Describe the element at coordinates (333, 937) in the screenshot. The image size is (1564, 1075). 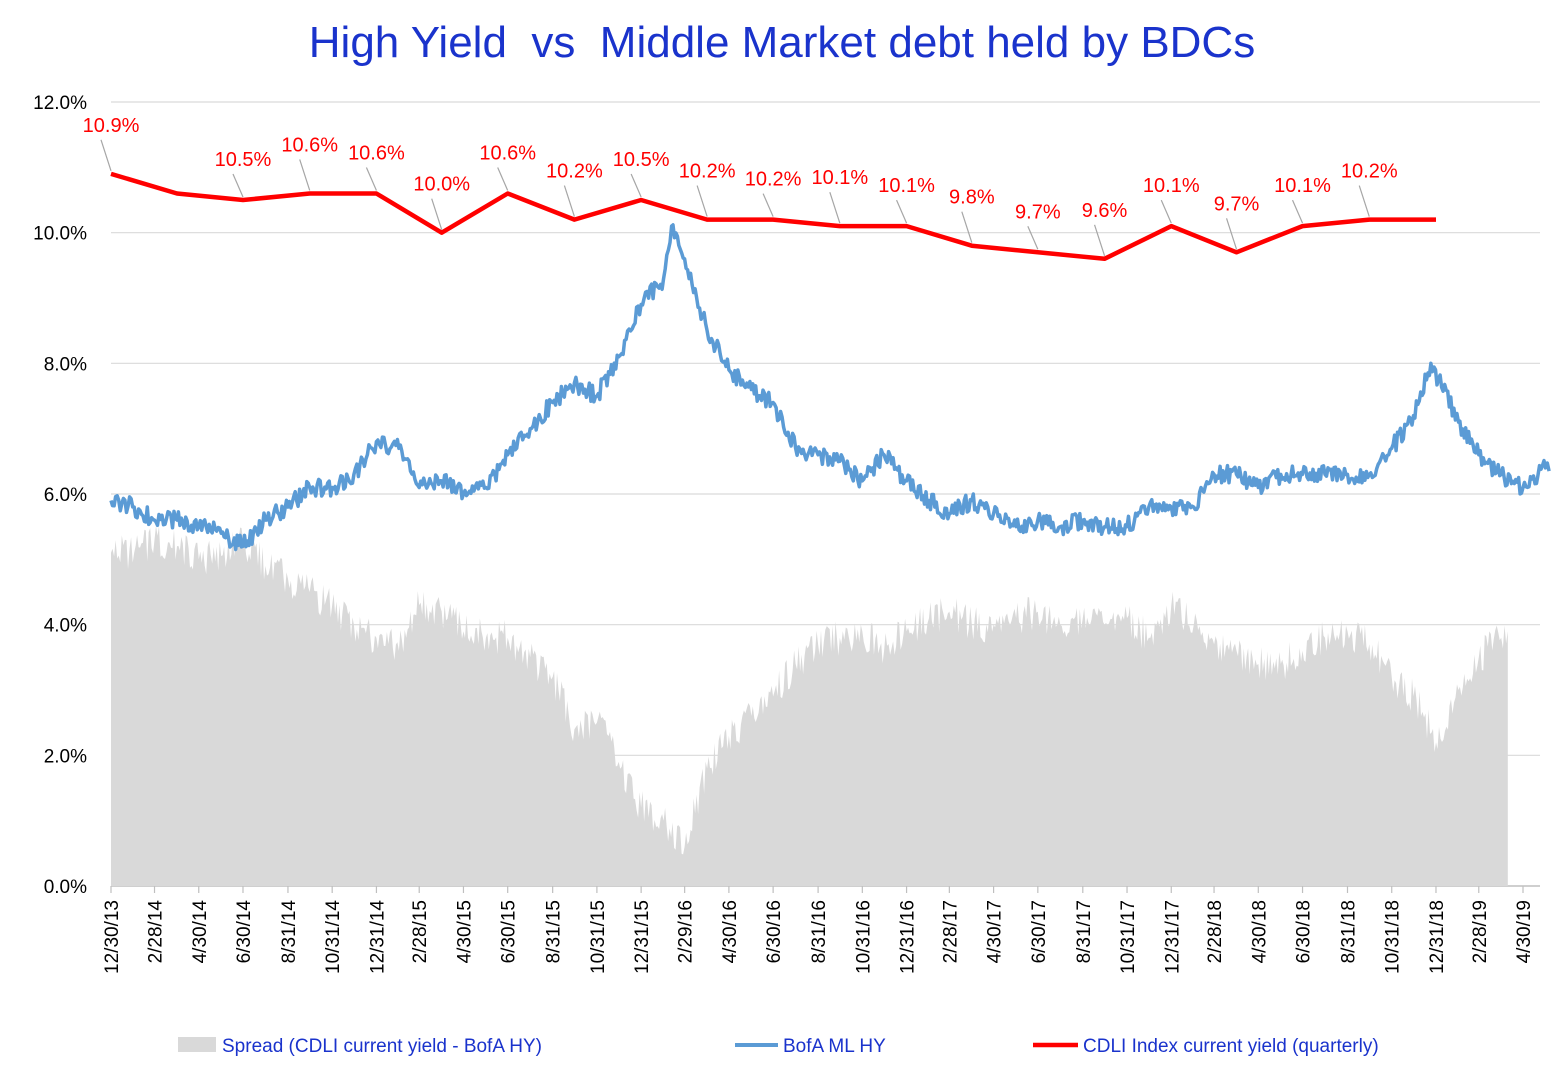
I see `x-tick-label: 10/31/14` at that location.